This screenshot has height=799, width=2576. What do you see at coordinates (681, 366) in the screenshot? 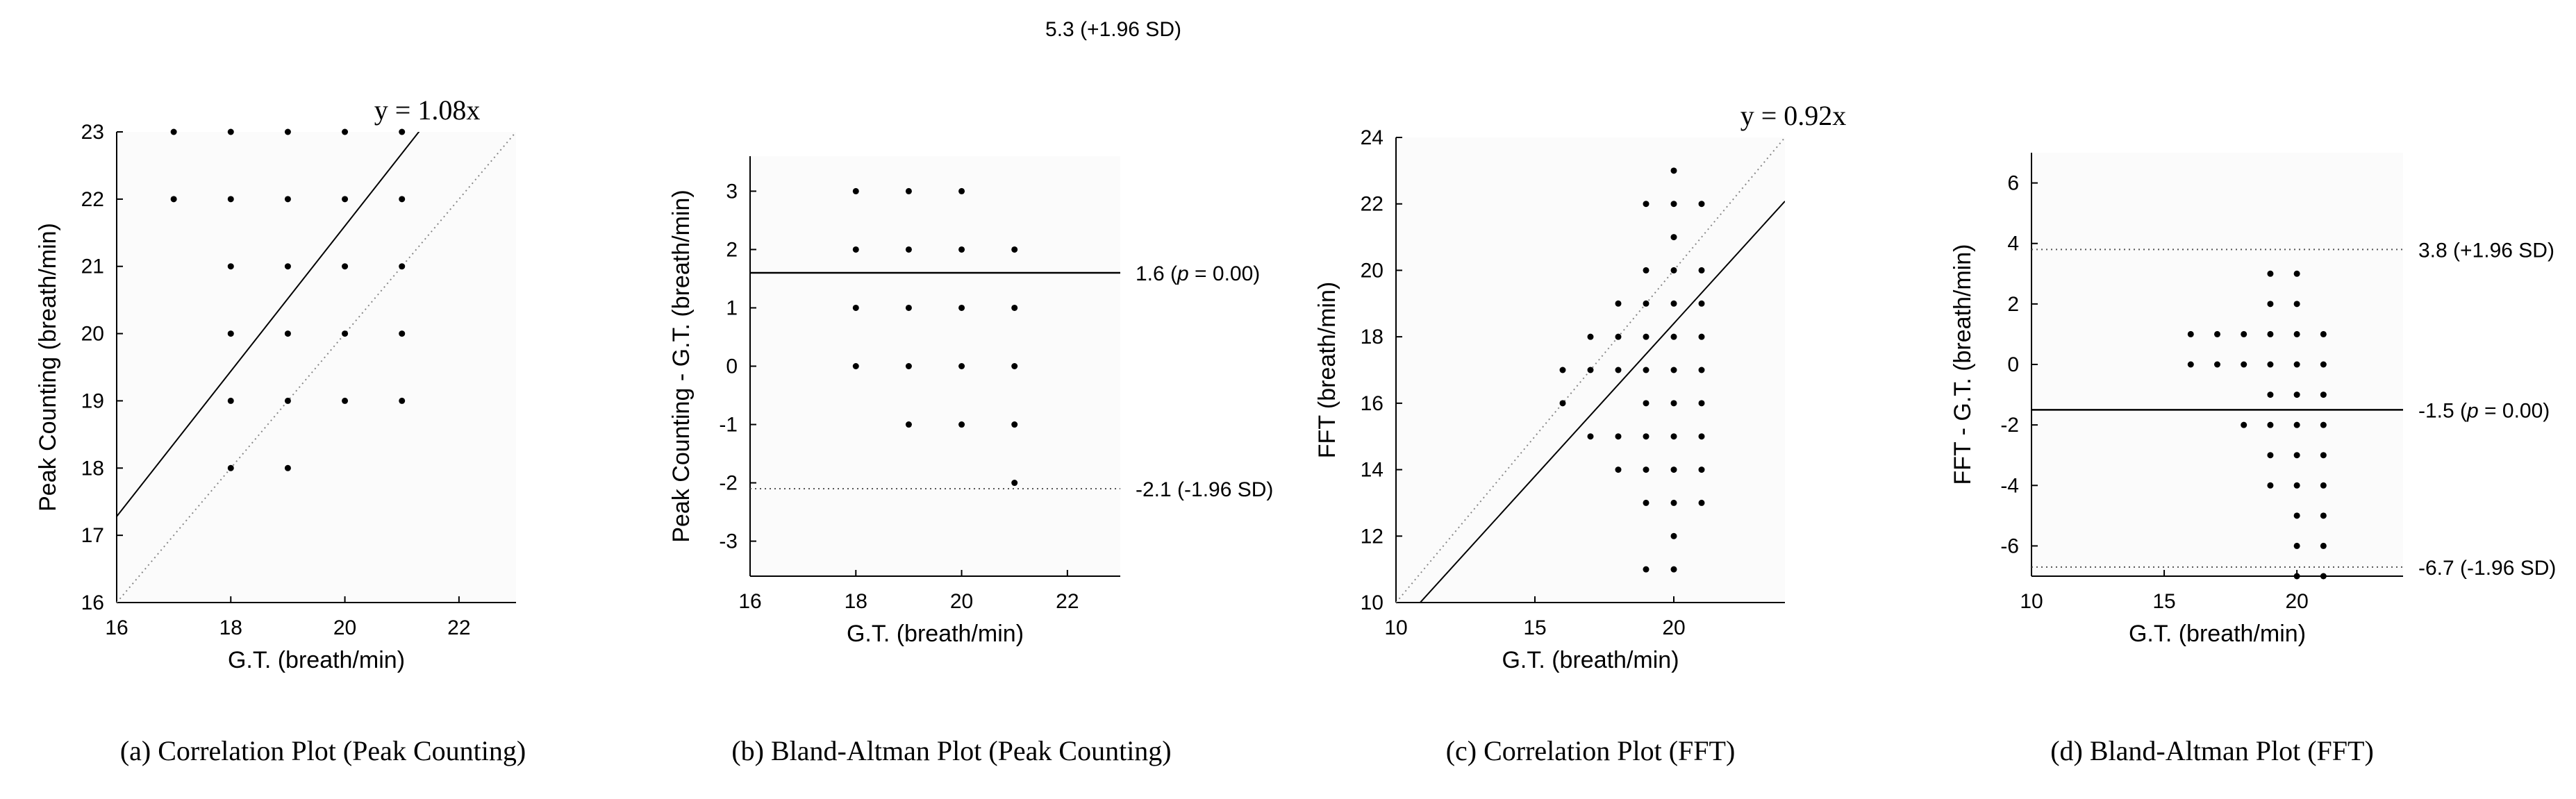
I see `y-axis-label: Peak Counting - G.T. (breath/min)` at bounding box center [681, 366].